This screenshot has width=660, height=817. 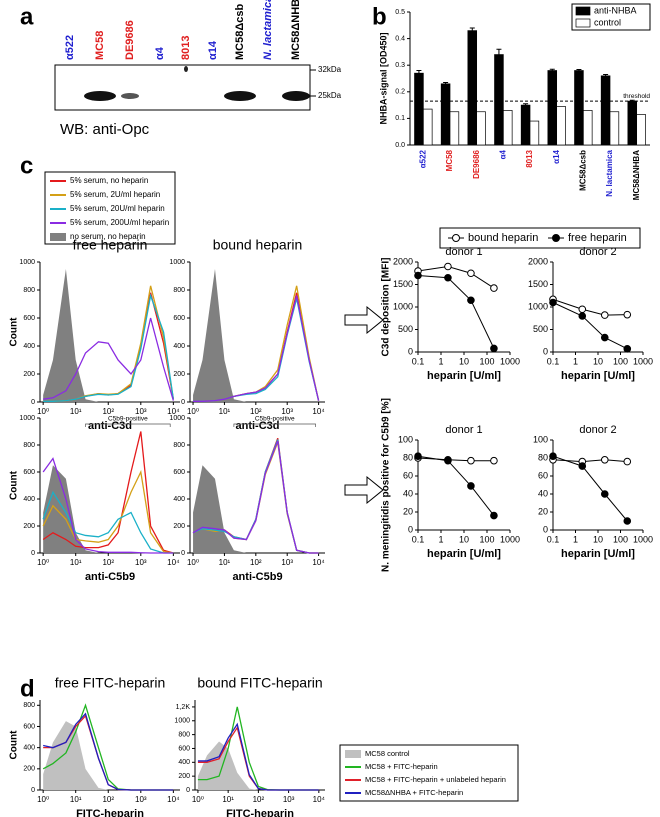 I want to click on threshold-label: threshold, so click(x=636, y=96).